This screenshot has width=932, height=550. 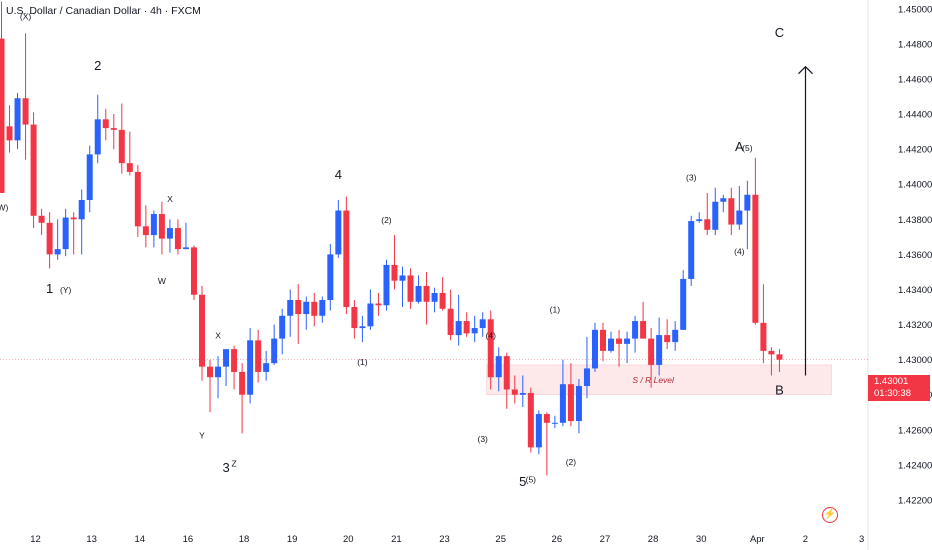 What do you see at coordinates (338, 174) in the screenshot?
I see `wave-label: 4` at bounding box center [338, 174].